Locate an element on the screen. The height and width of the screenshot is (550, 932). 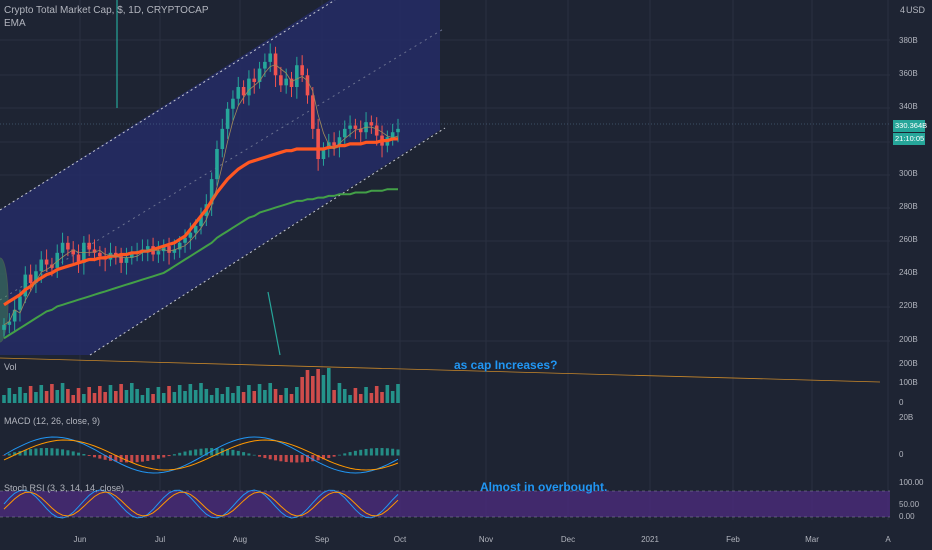
x-tick-label: Feb is located at coordinates (733, 539).